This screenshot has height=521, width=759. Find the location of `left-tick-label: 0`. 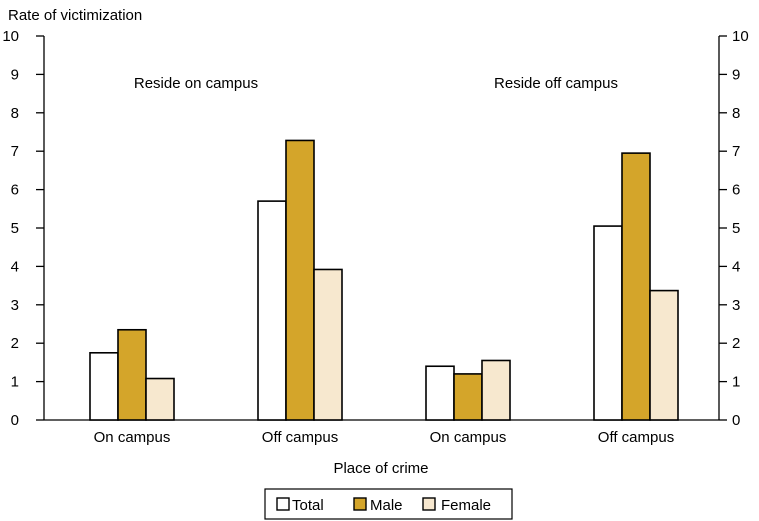

left-tick-label: 0 is located at coordinates (15, 420).